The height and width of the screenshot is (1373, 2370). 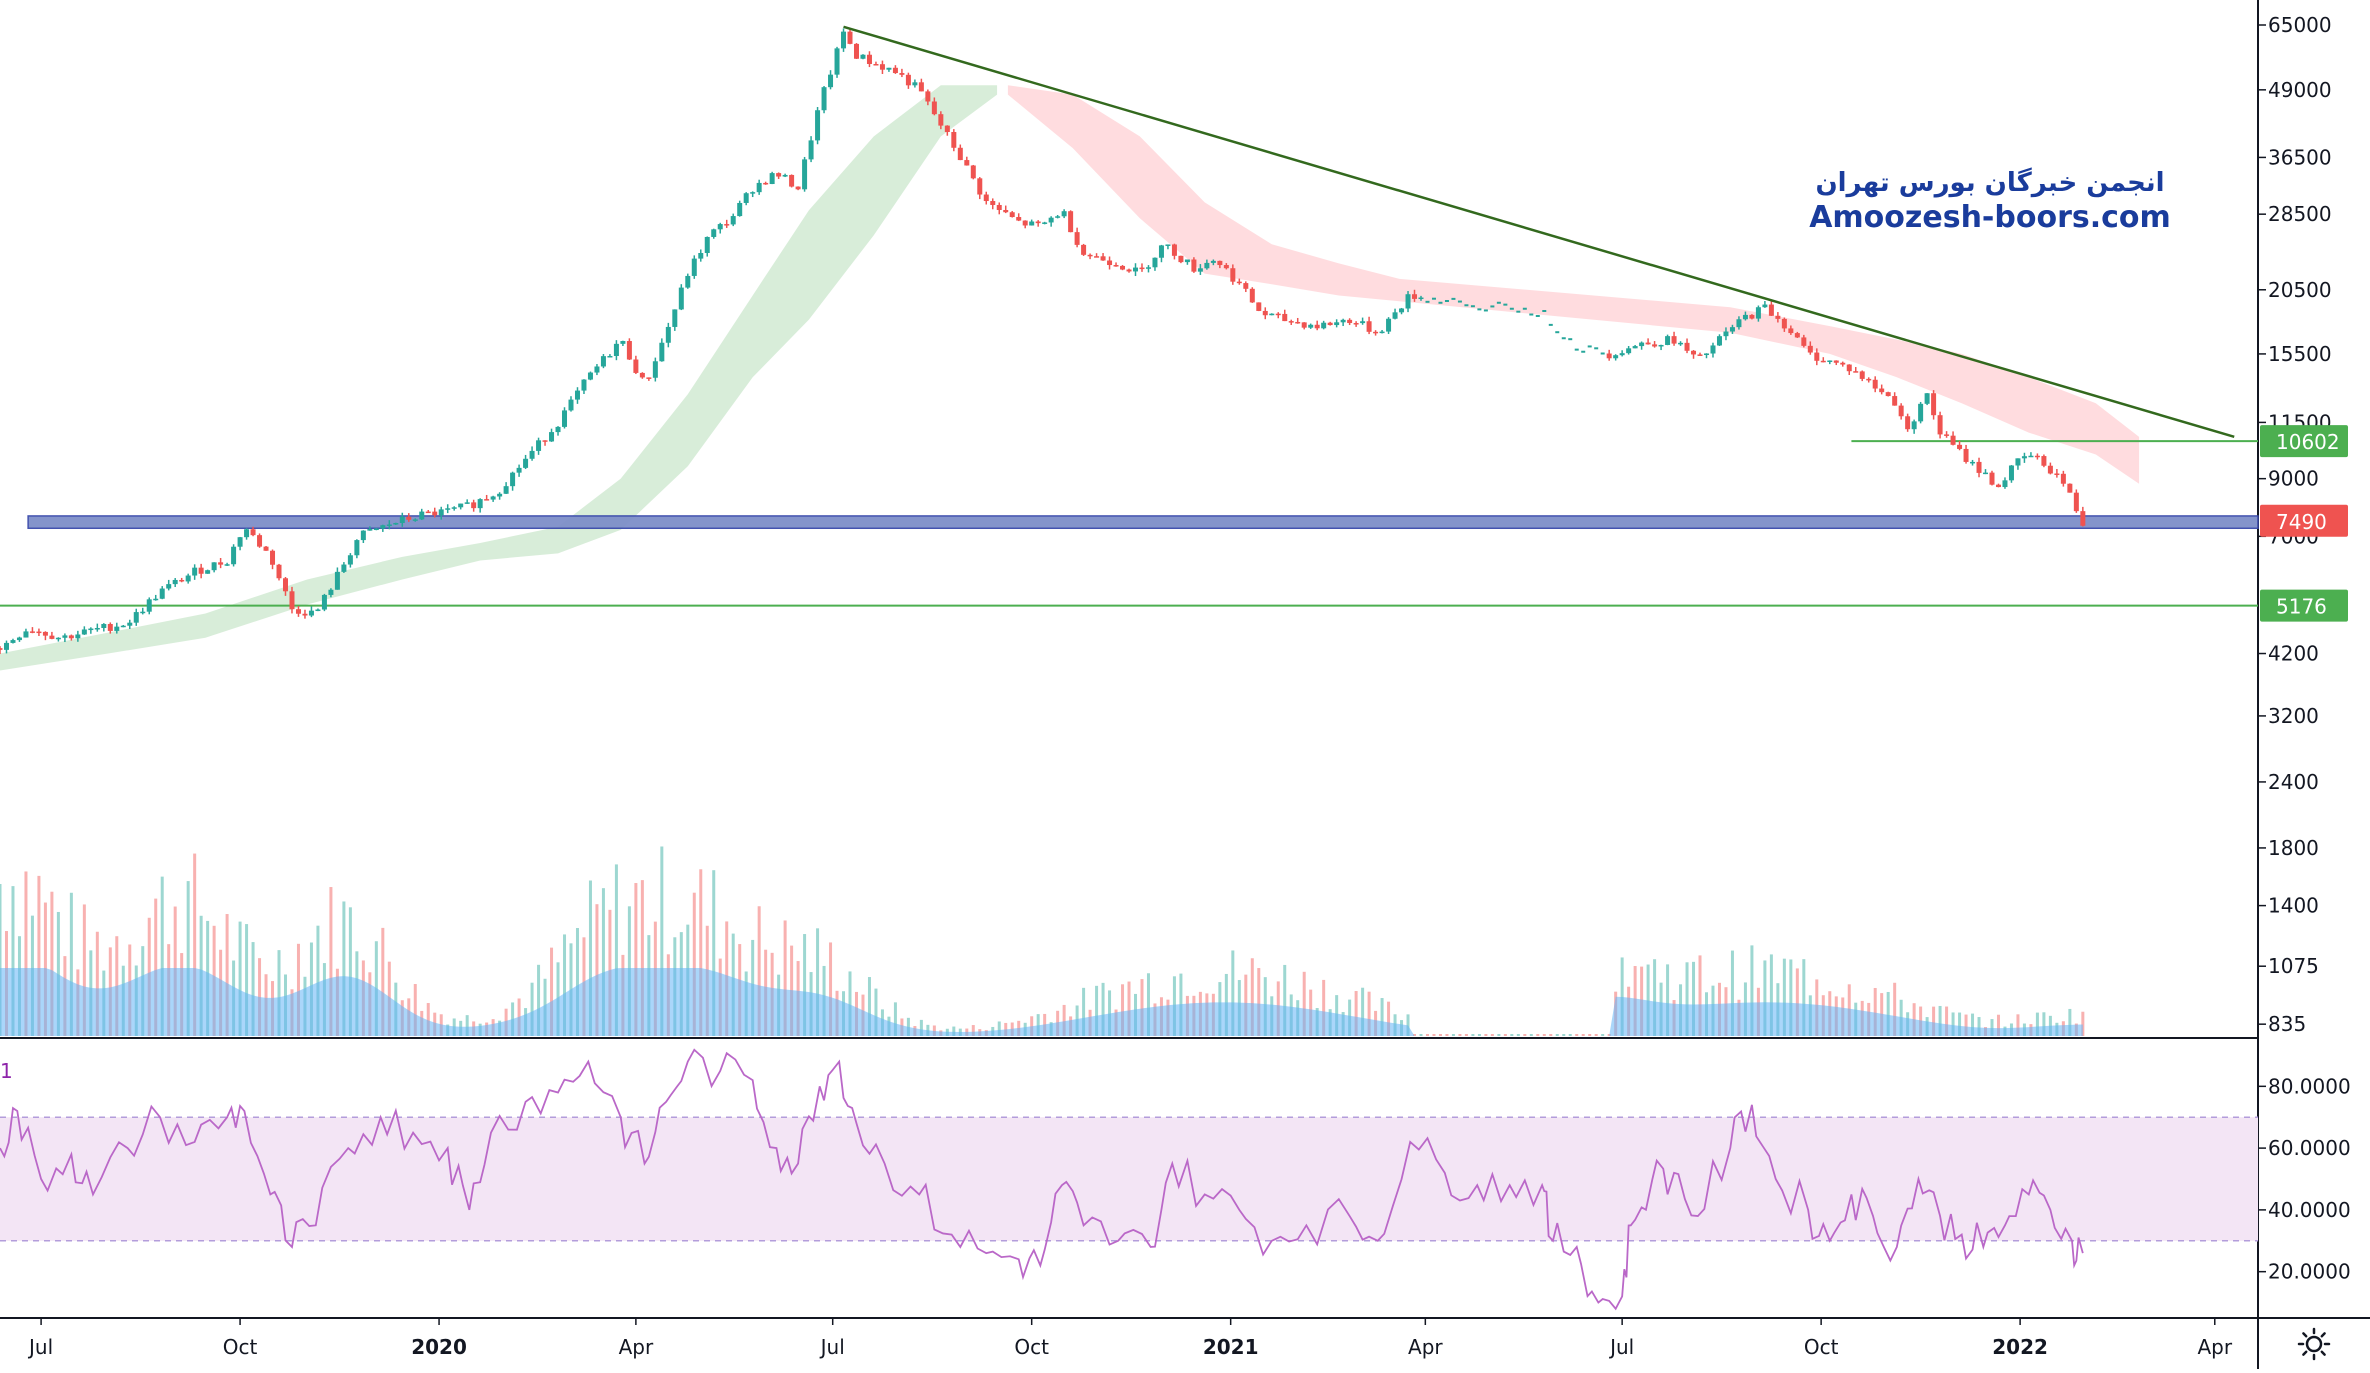 I want to click on price-tick-label: 1075, so click(x=2293, y=966).